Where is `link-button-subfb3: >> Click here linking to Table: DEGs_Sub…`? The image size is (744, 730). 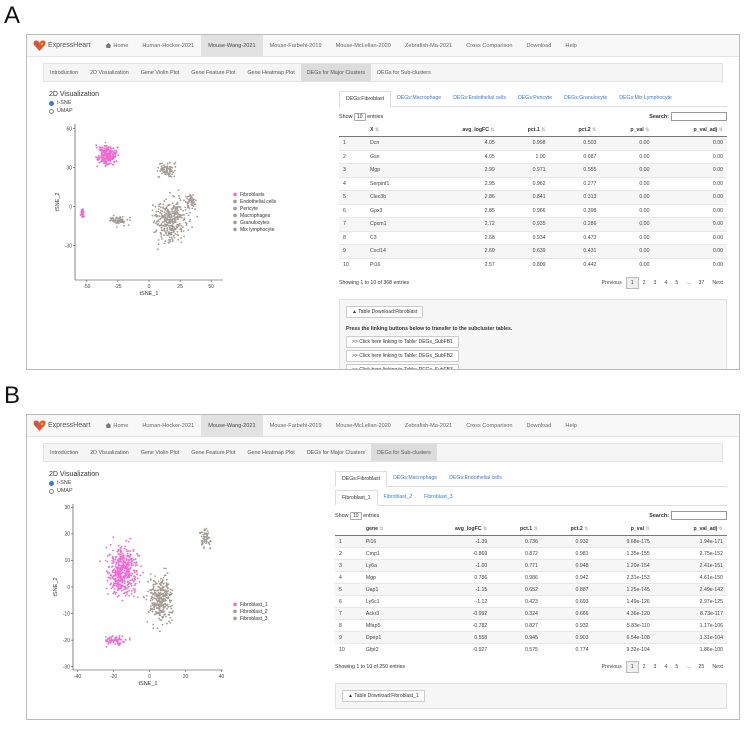 link-button-subfb3: >> Click here linking to Table: DEGs_Sub… is located at coordinates (402, 366).